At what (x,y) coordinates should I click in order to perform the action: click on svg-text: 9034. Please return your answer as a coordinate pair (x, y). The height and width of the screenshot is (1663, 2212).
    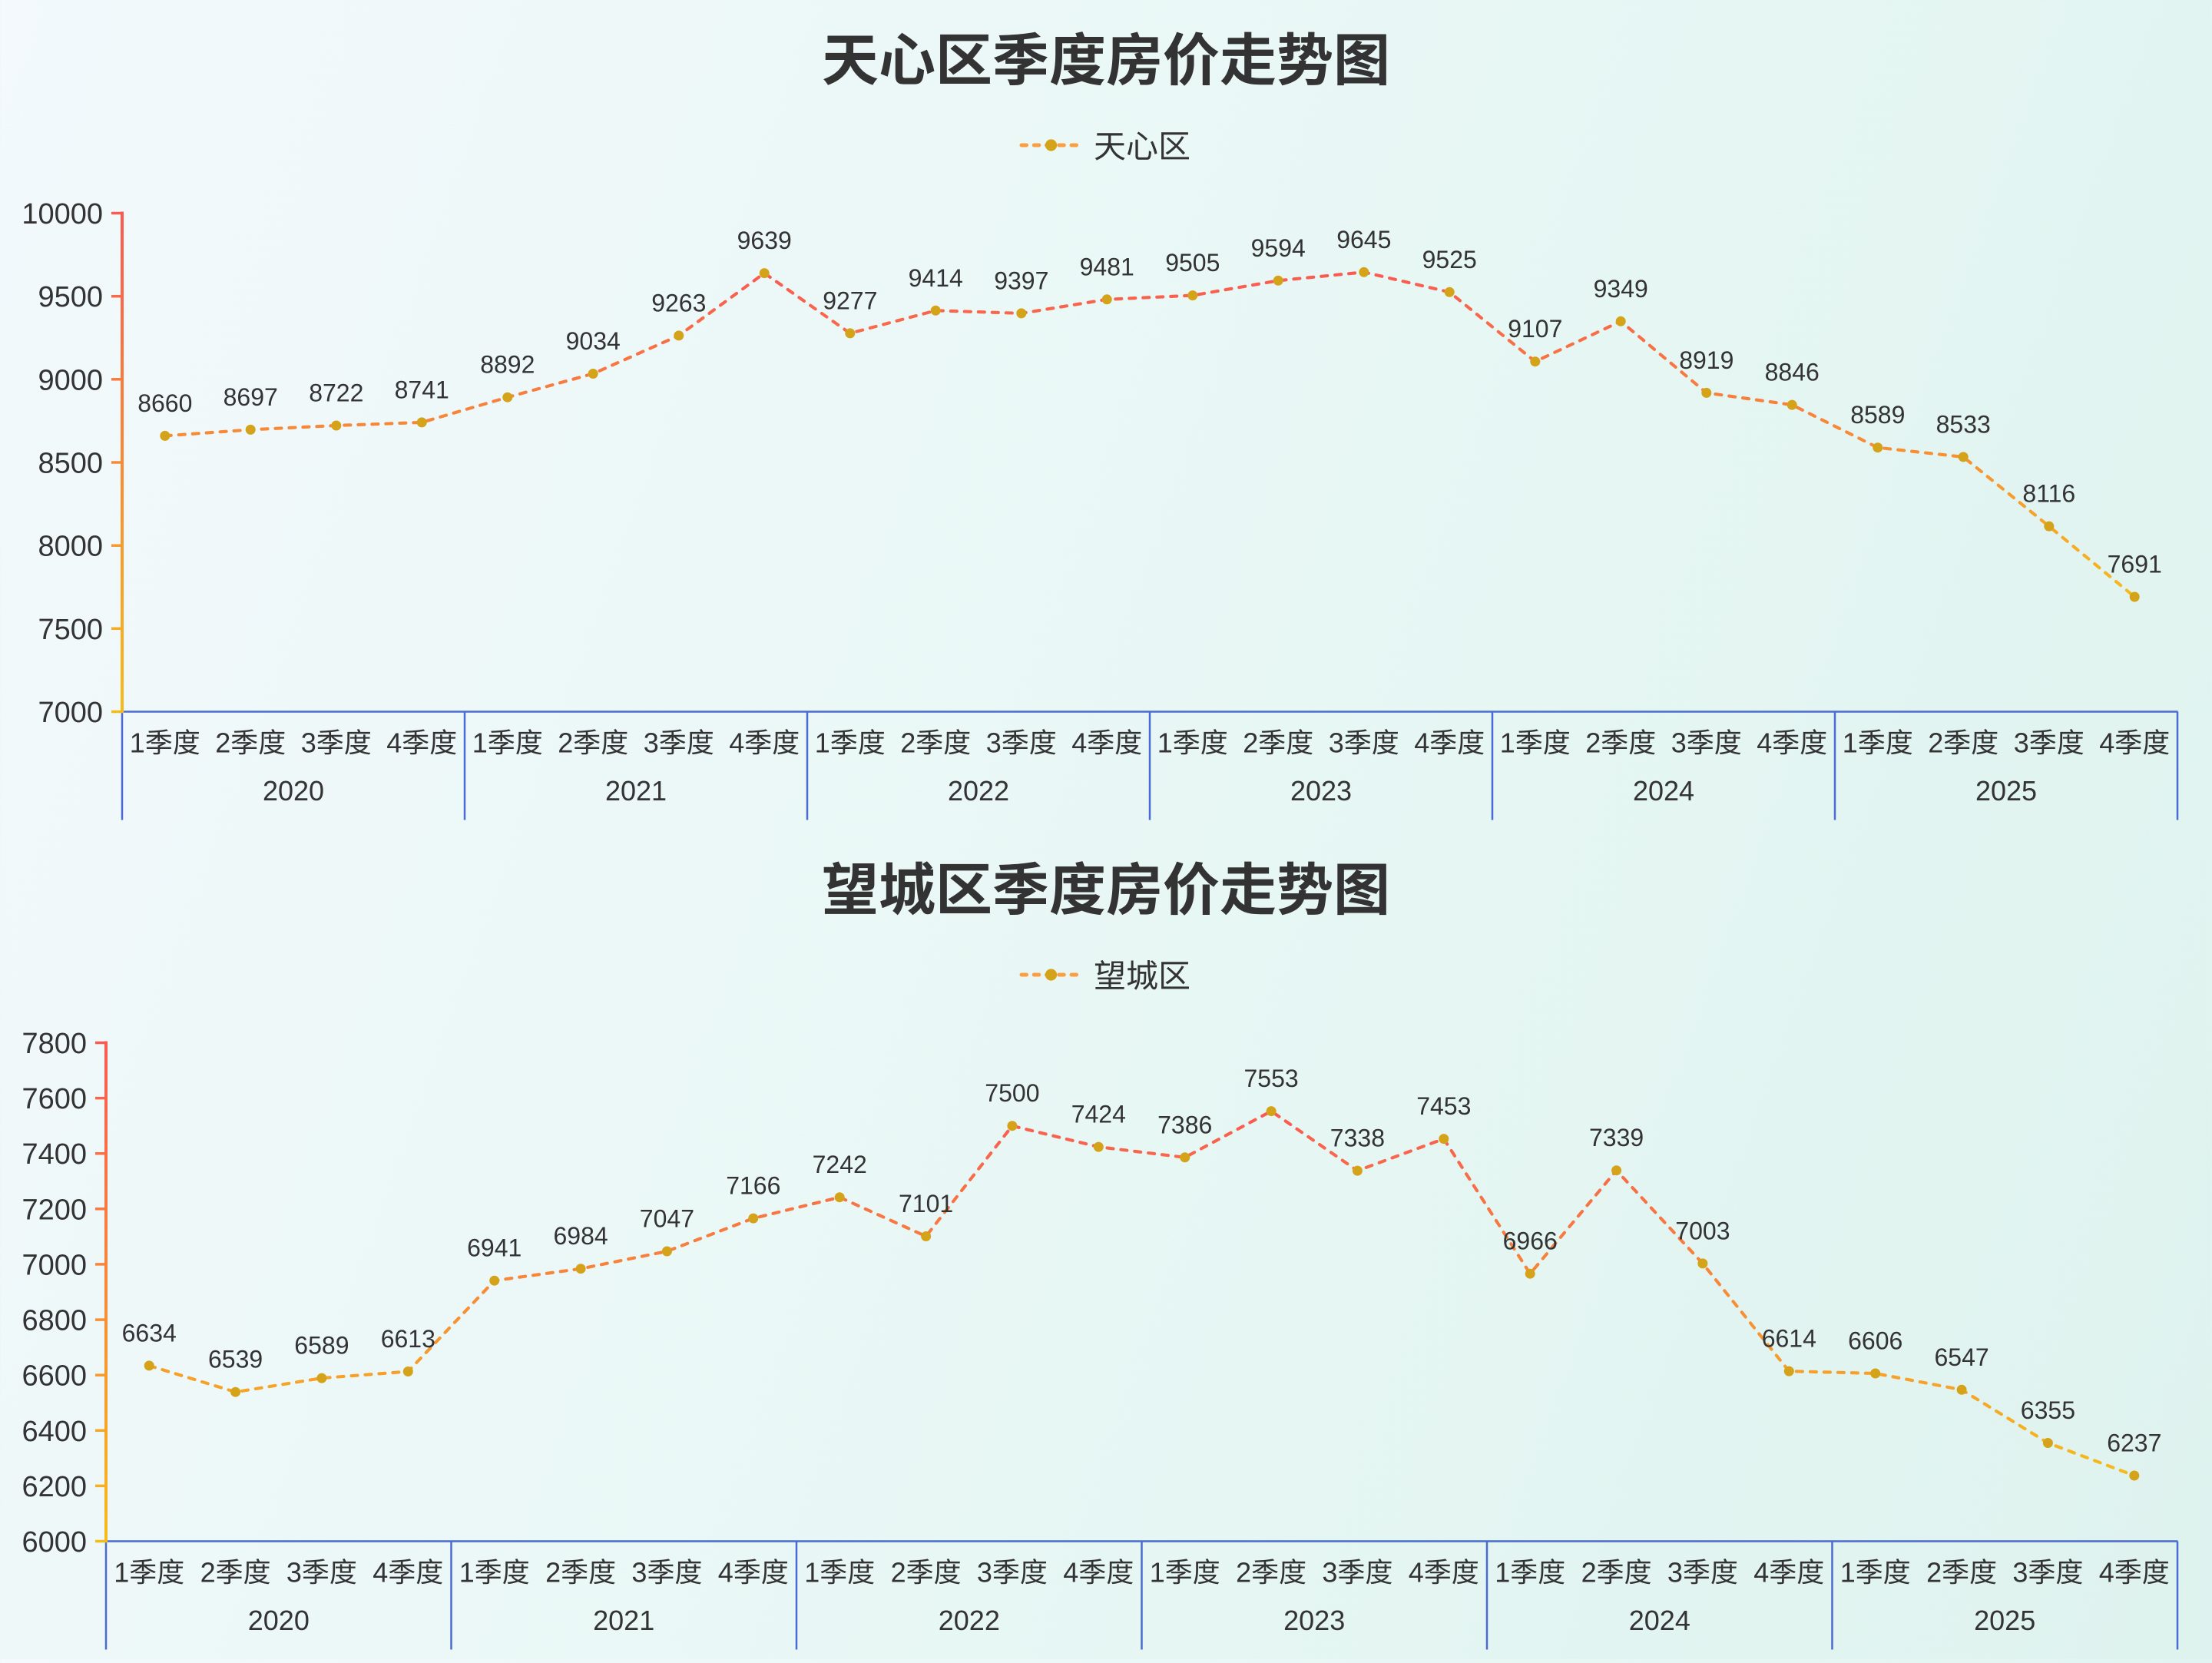
    Looking at the image, I should click on (594, 341).